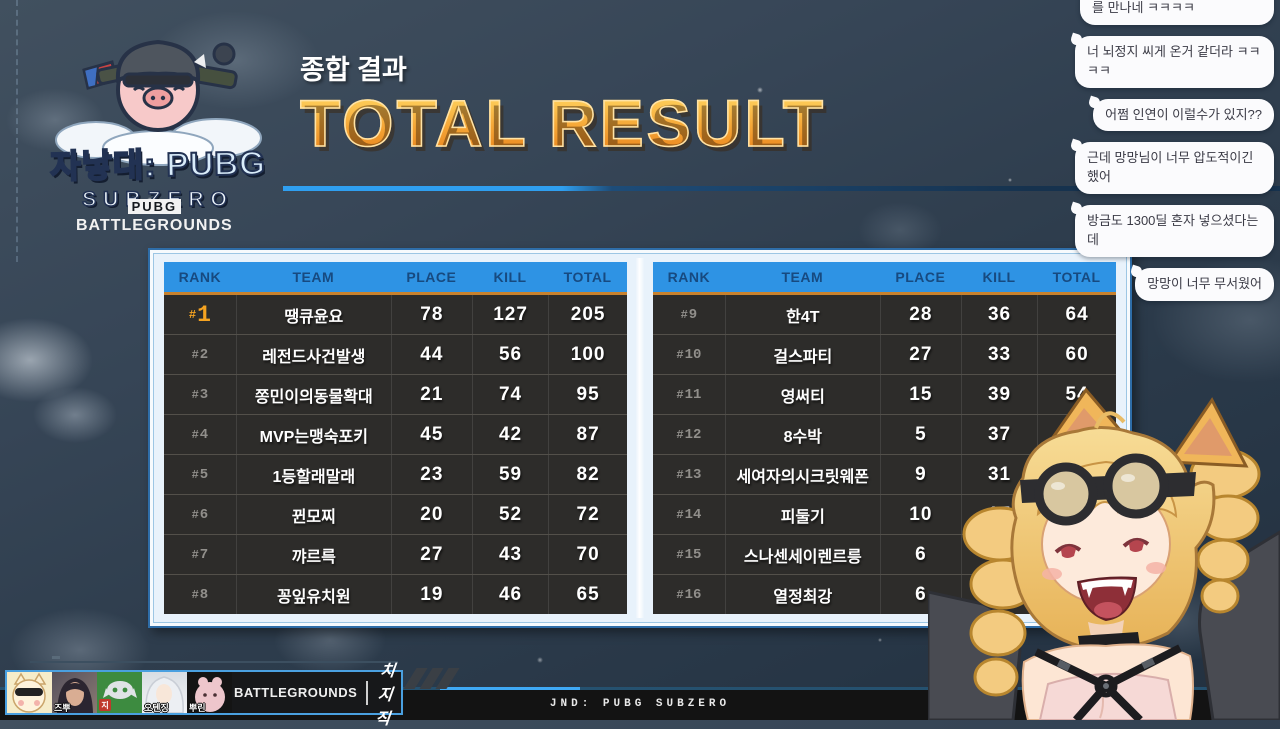 The width and height of the screenshot is (1280, 729). What do you see at coordinates (431, 514) in the screenshot?
I see `place-cell: 20` at bounding box center [431, 514].